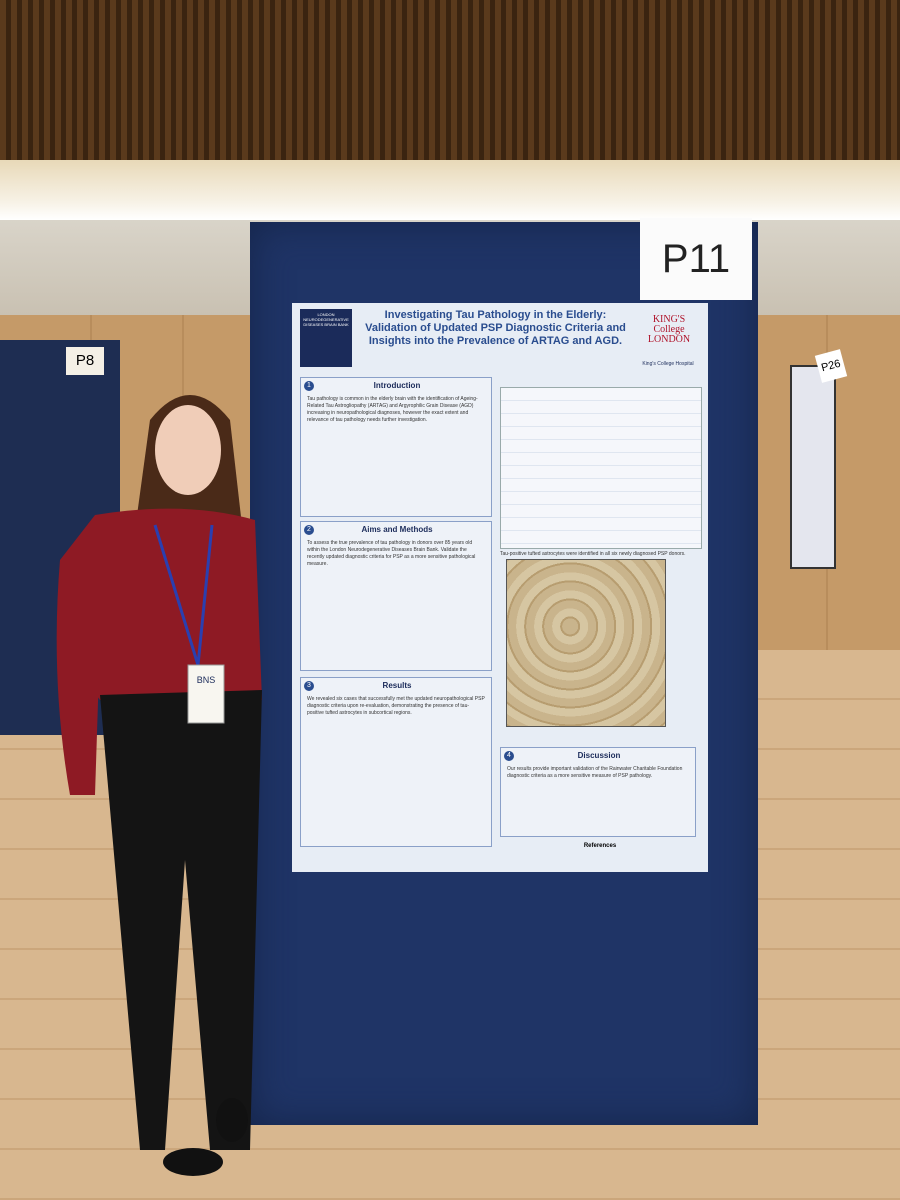 Image resolution: width=900 pixels, height=1200 pixels. Describe the element at coordinates (397, 385) in the screenshot. I see `section-heading: Introduction` at that location.